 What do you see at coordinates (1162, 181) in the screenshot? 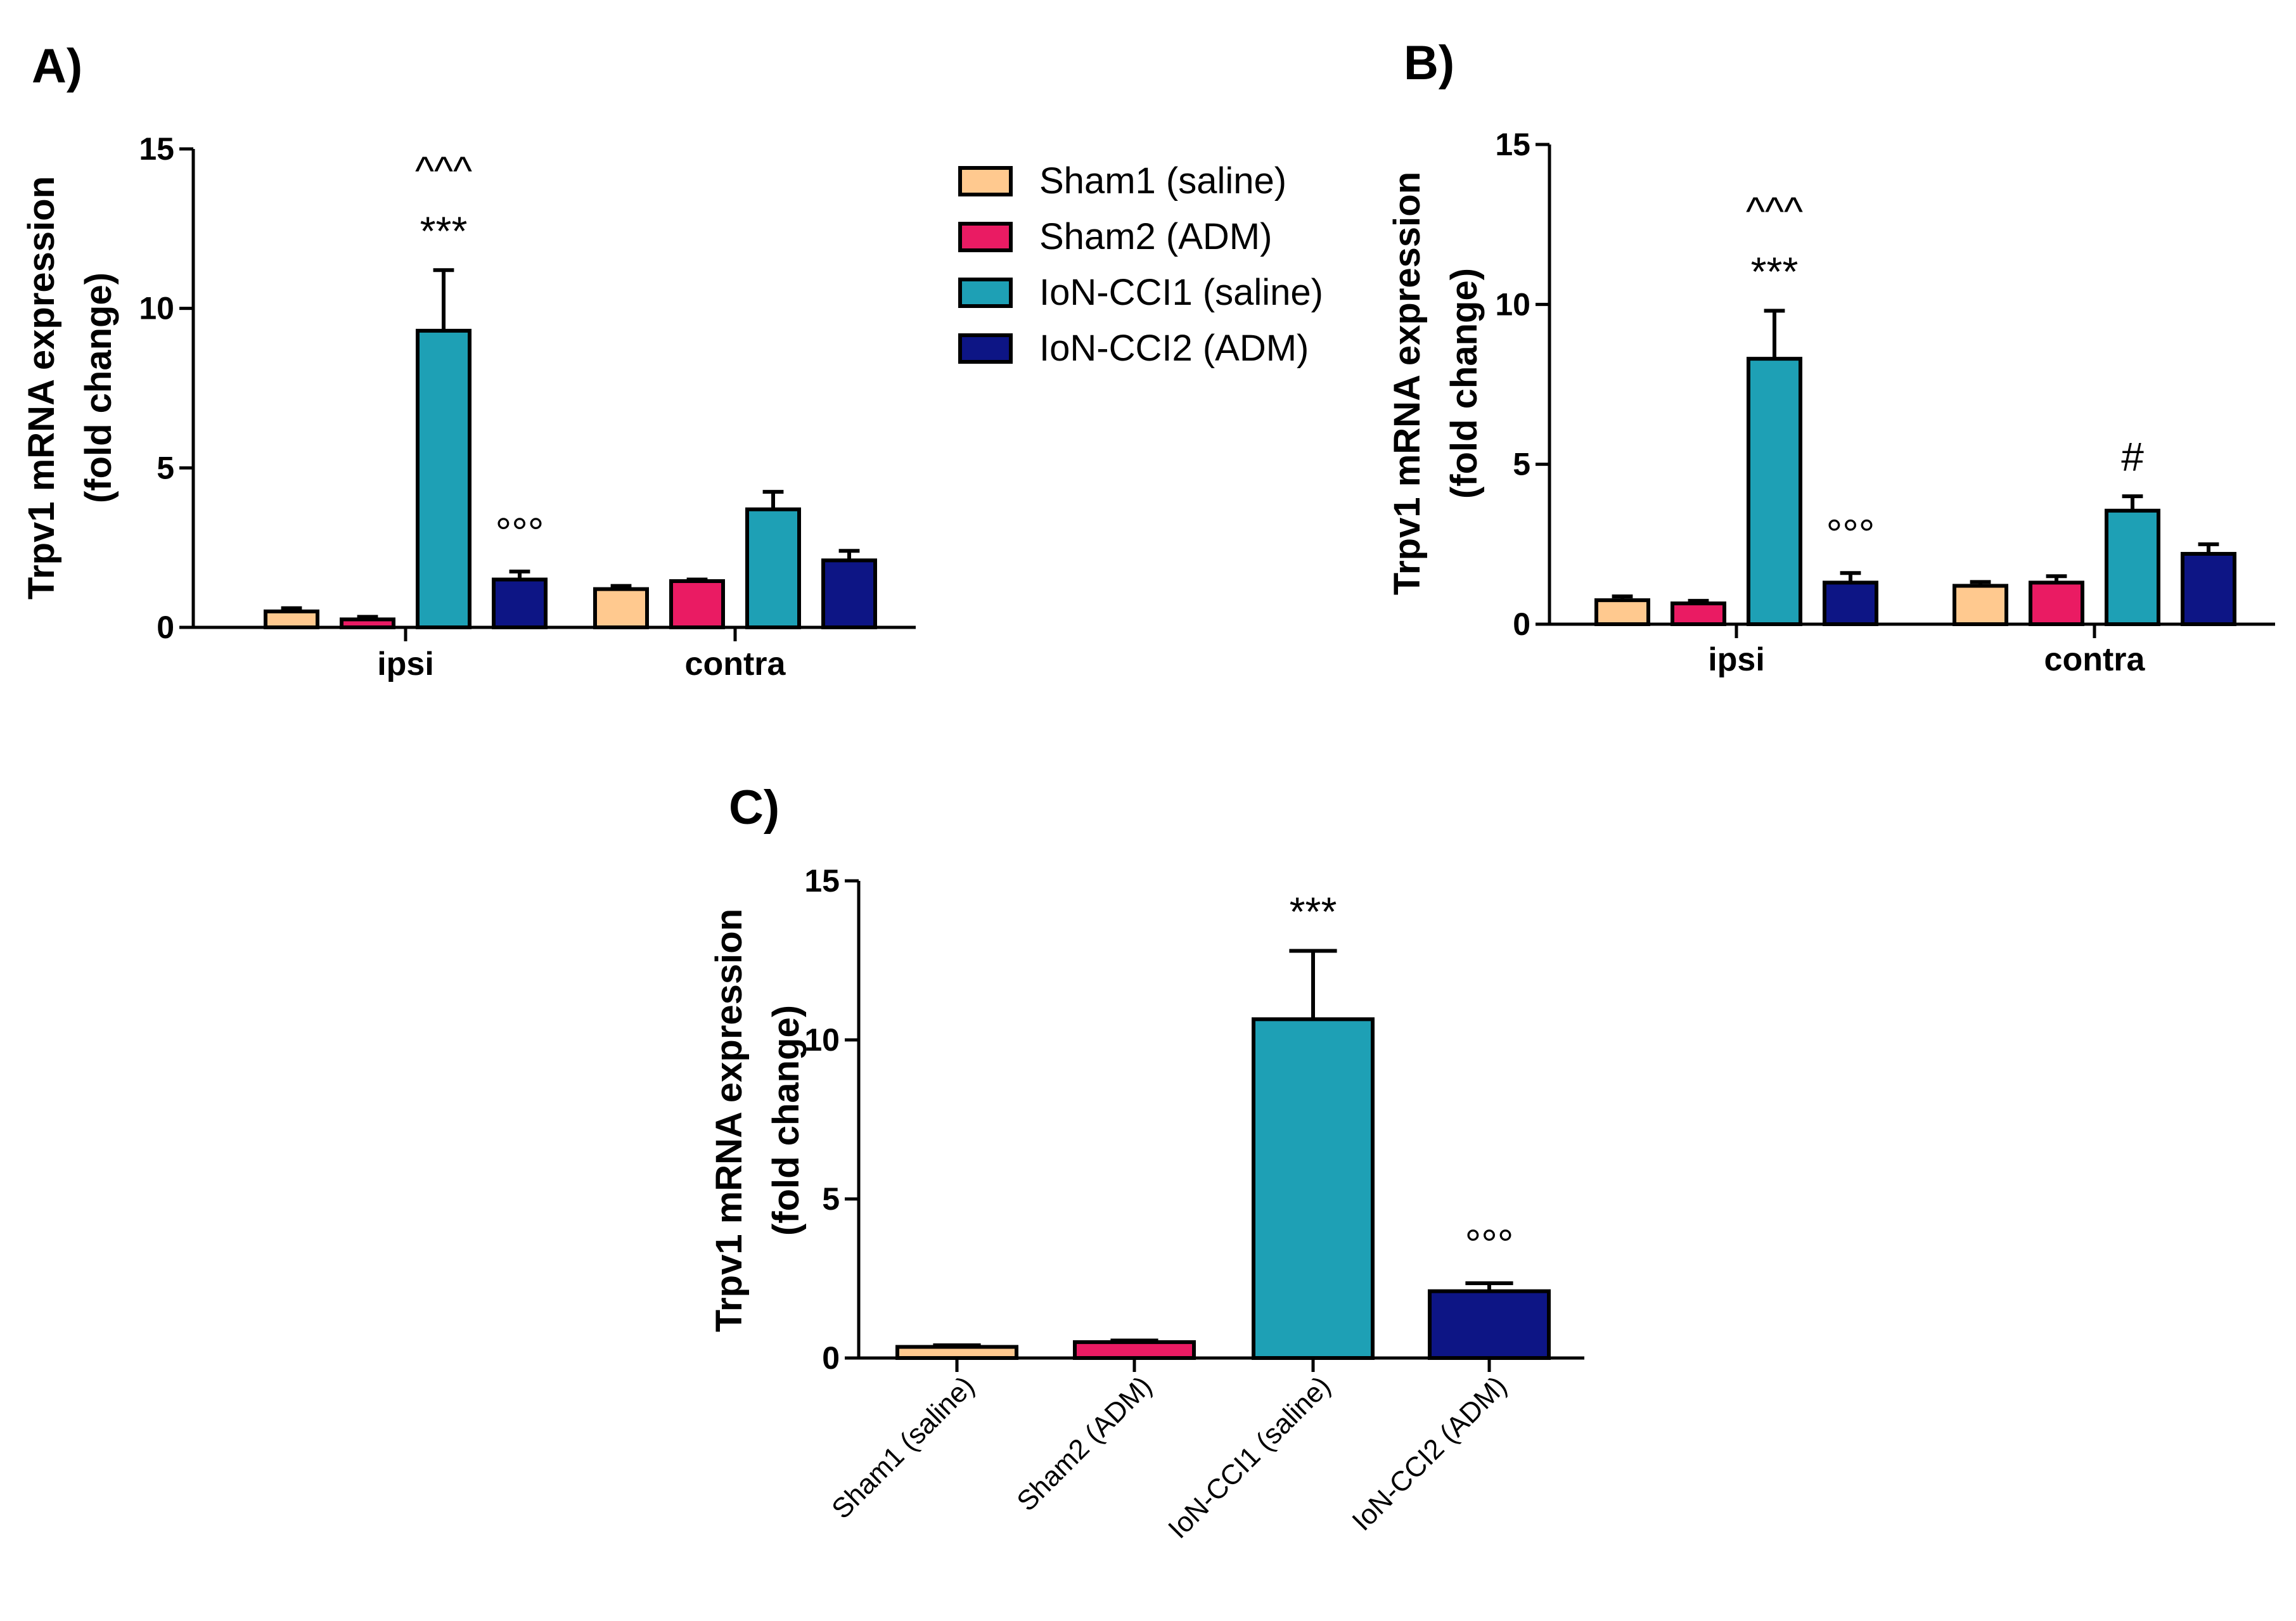
I see `legend-label: Sham1 (saline)` at bounding box center [1162, 181].